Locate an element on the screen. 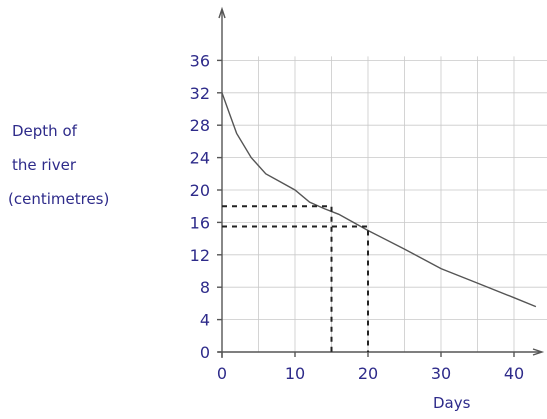 Image resolution: width=547 pixels, height=419 pixels. y-axis-title: Depth of the river (centimetres) is located at coordinates (58, 165).